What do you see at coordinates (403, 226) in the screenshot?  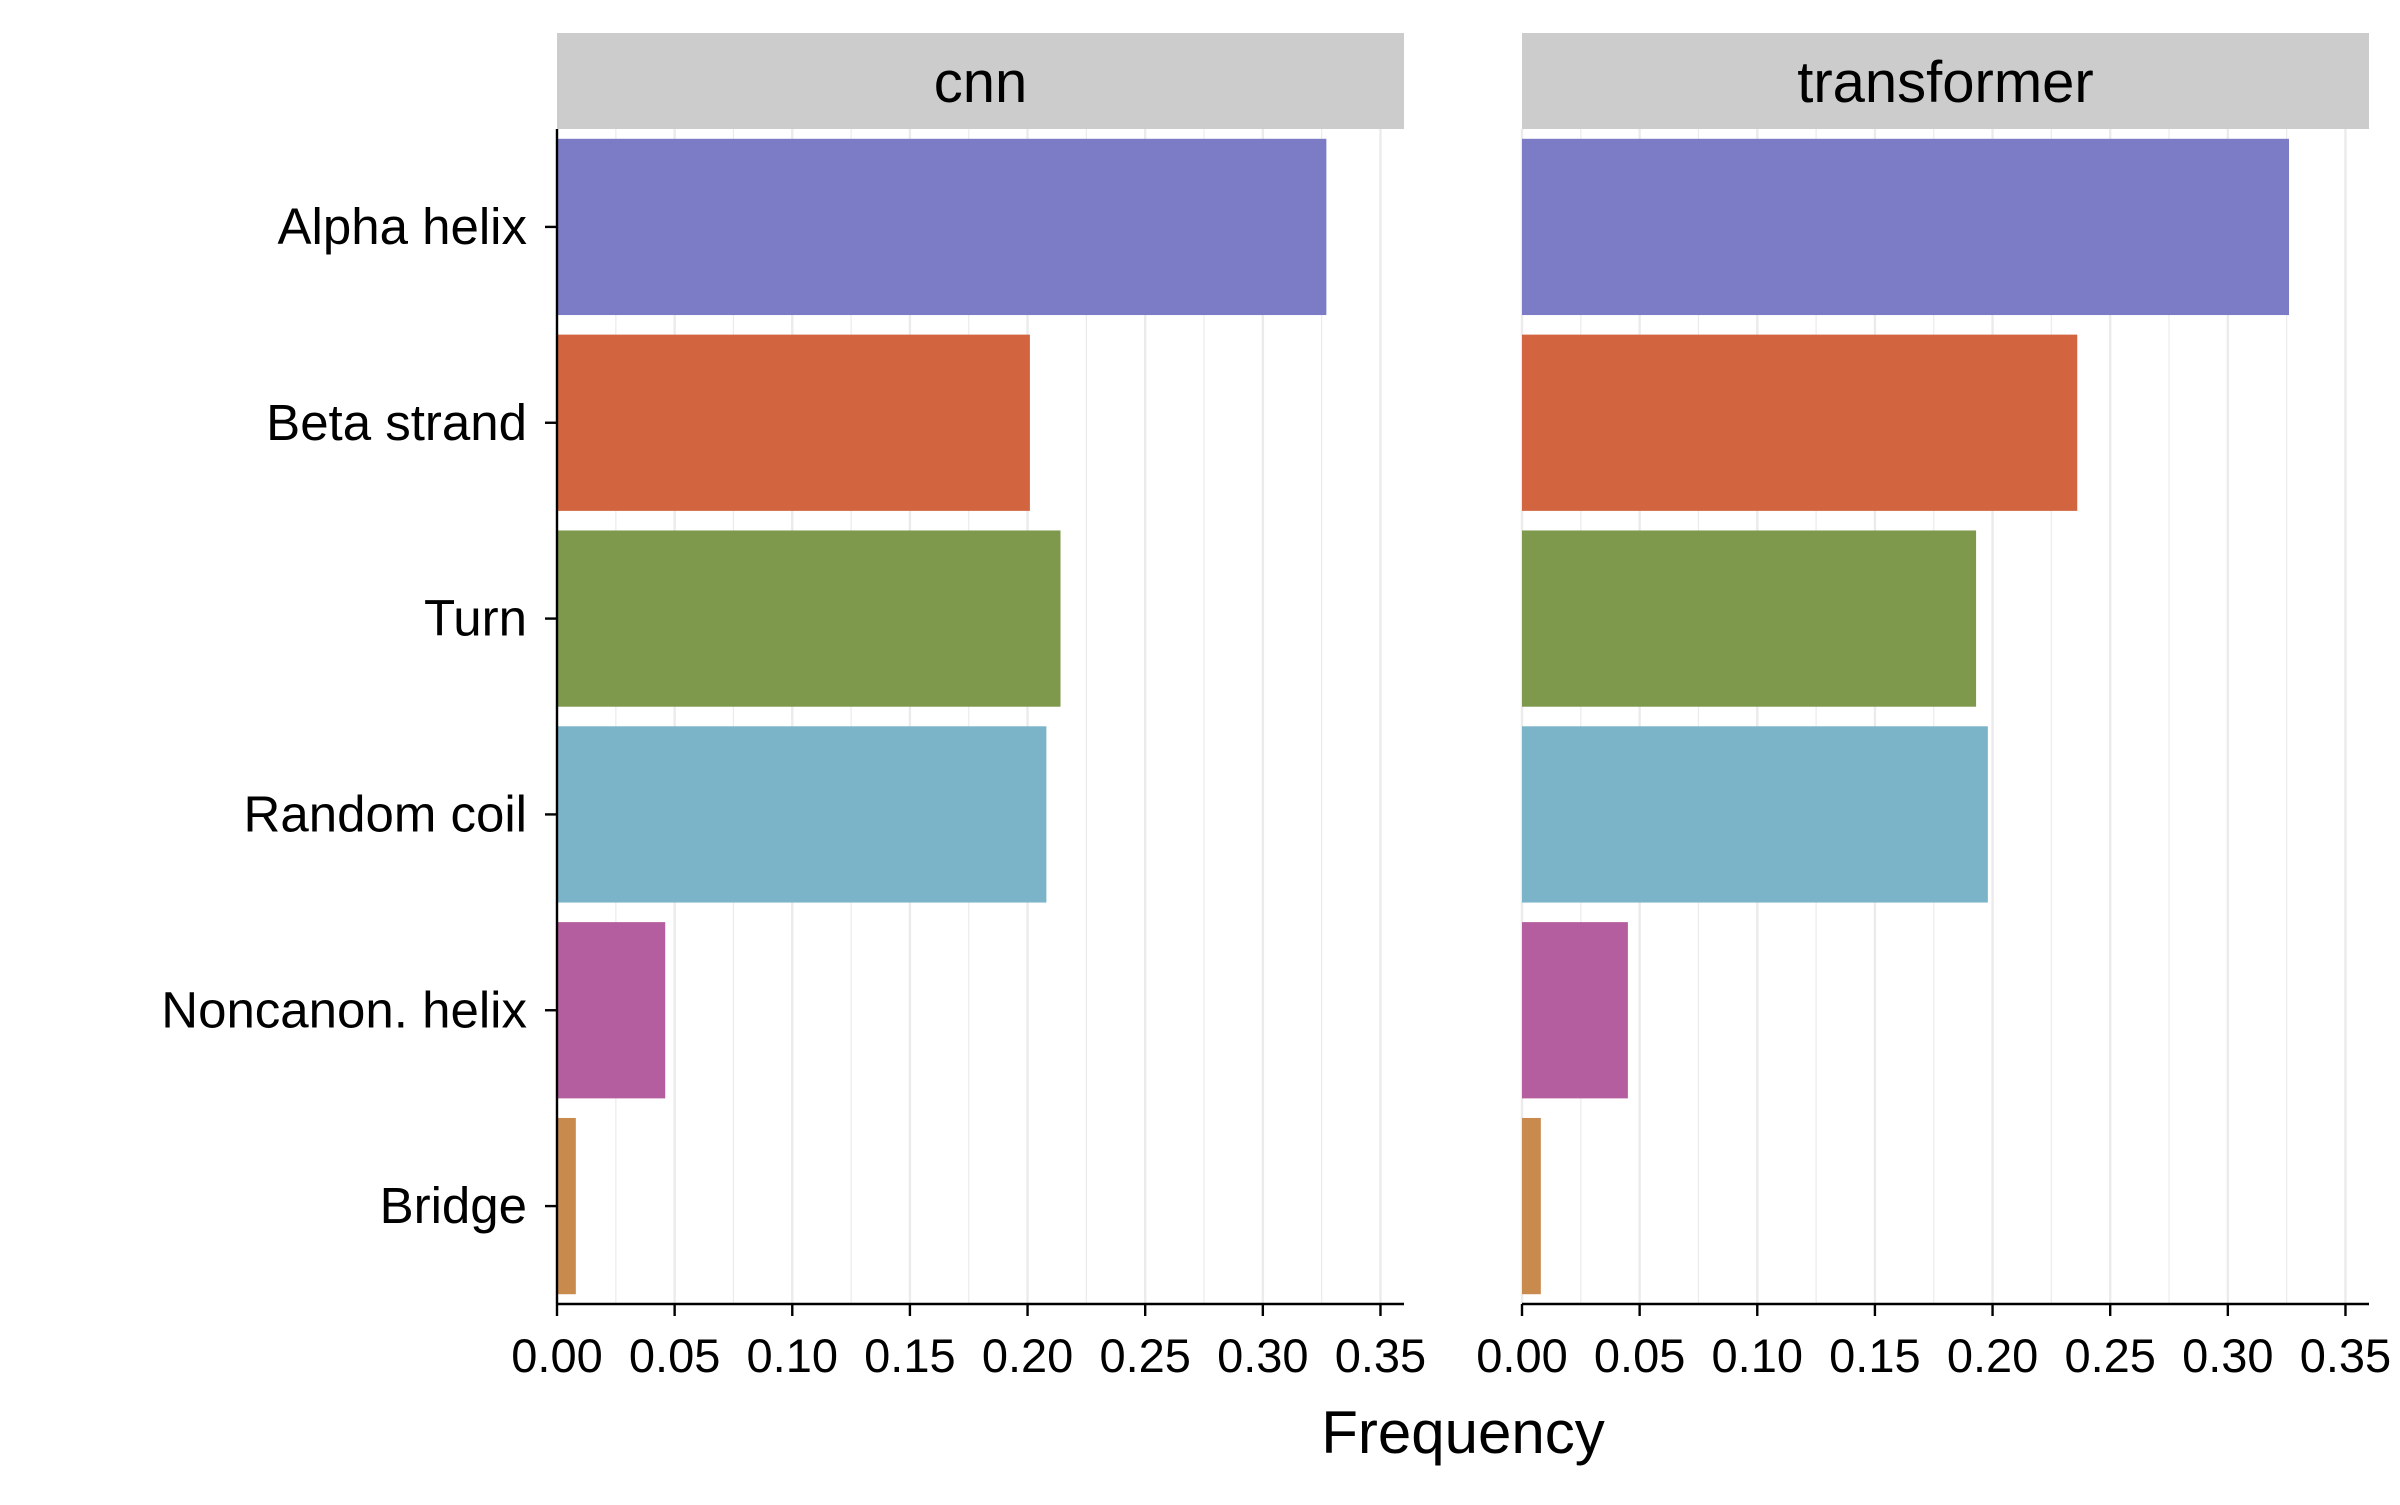 I see `y-tick-label: Alpha helix` at bounding box center [403, 226].